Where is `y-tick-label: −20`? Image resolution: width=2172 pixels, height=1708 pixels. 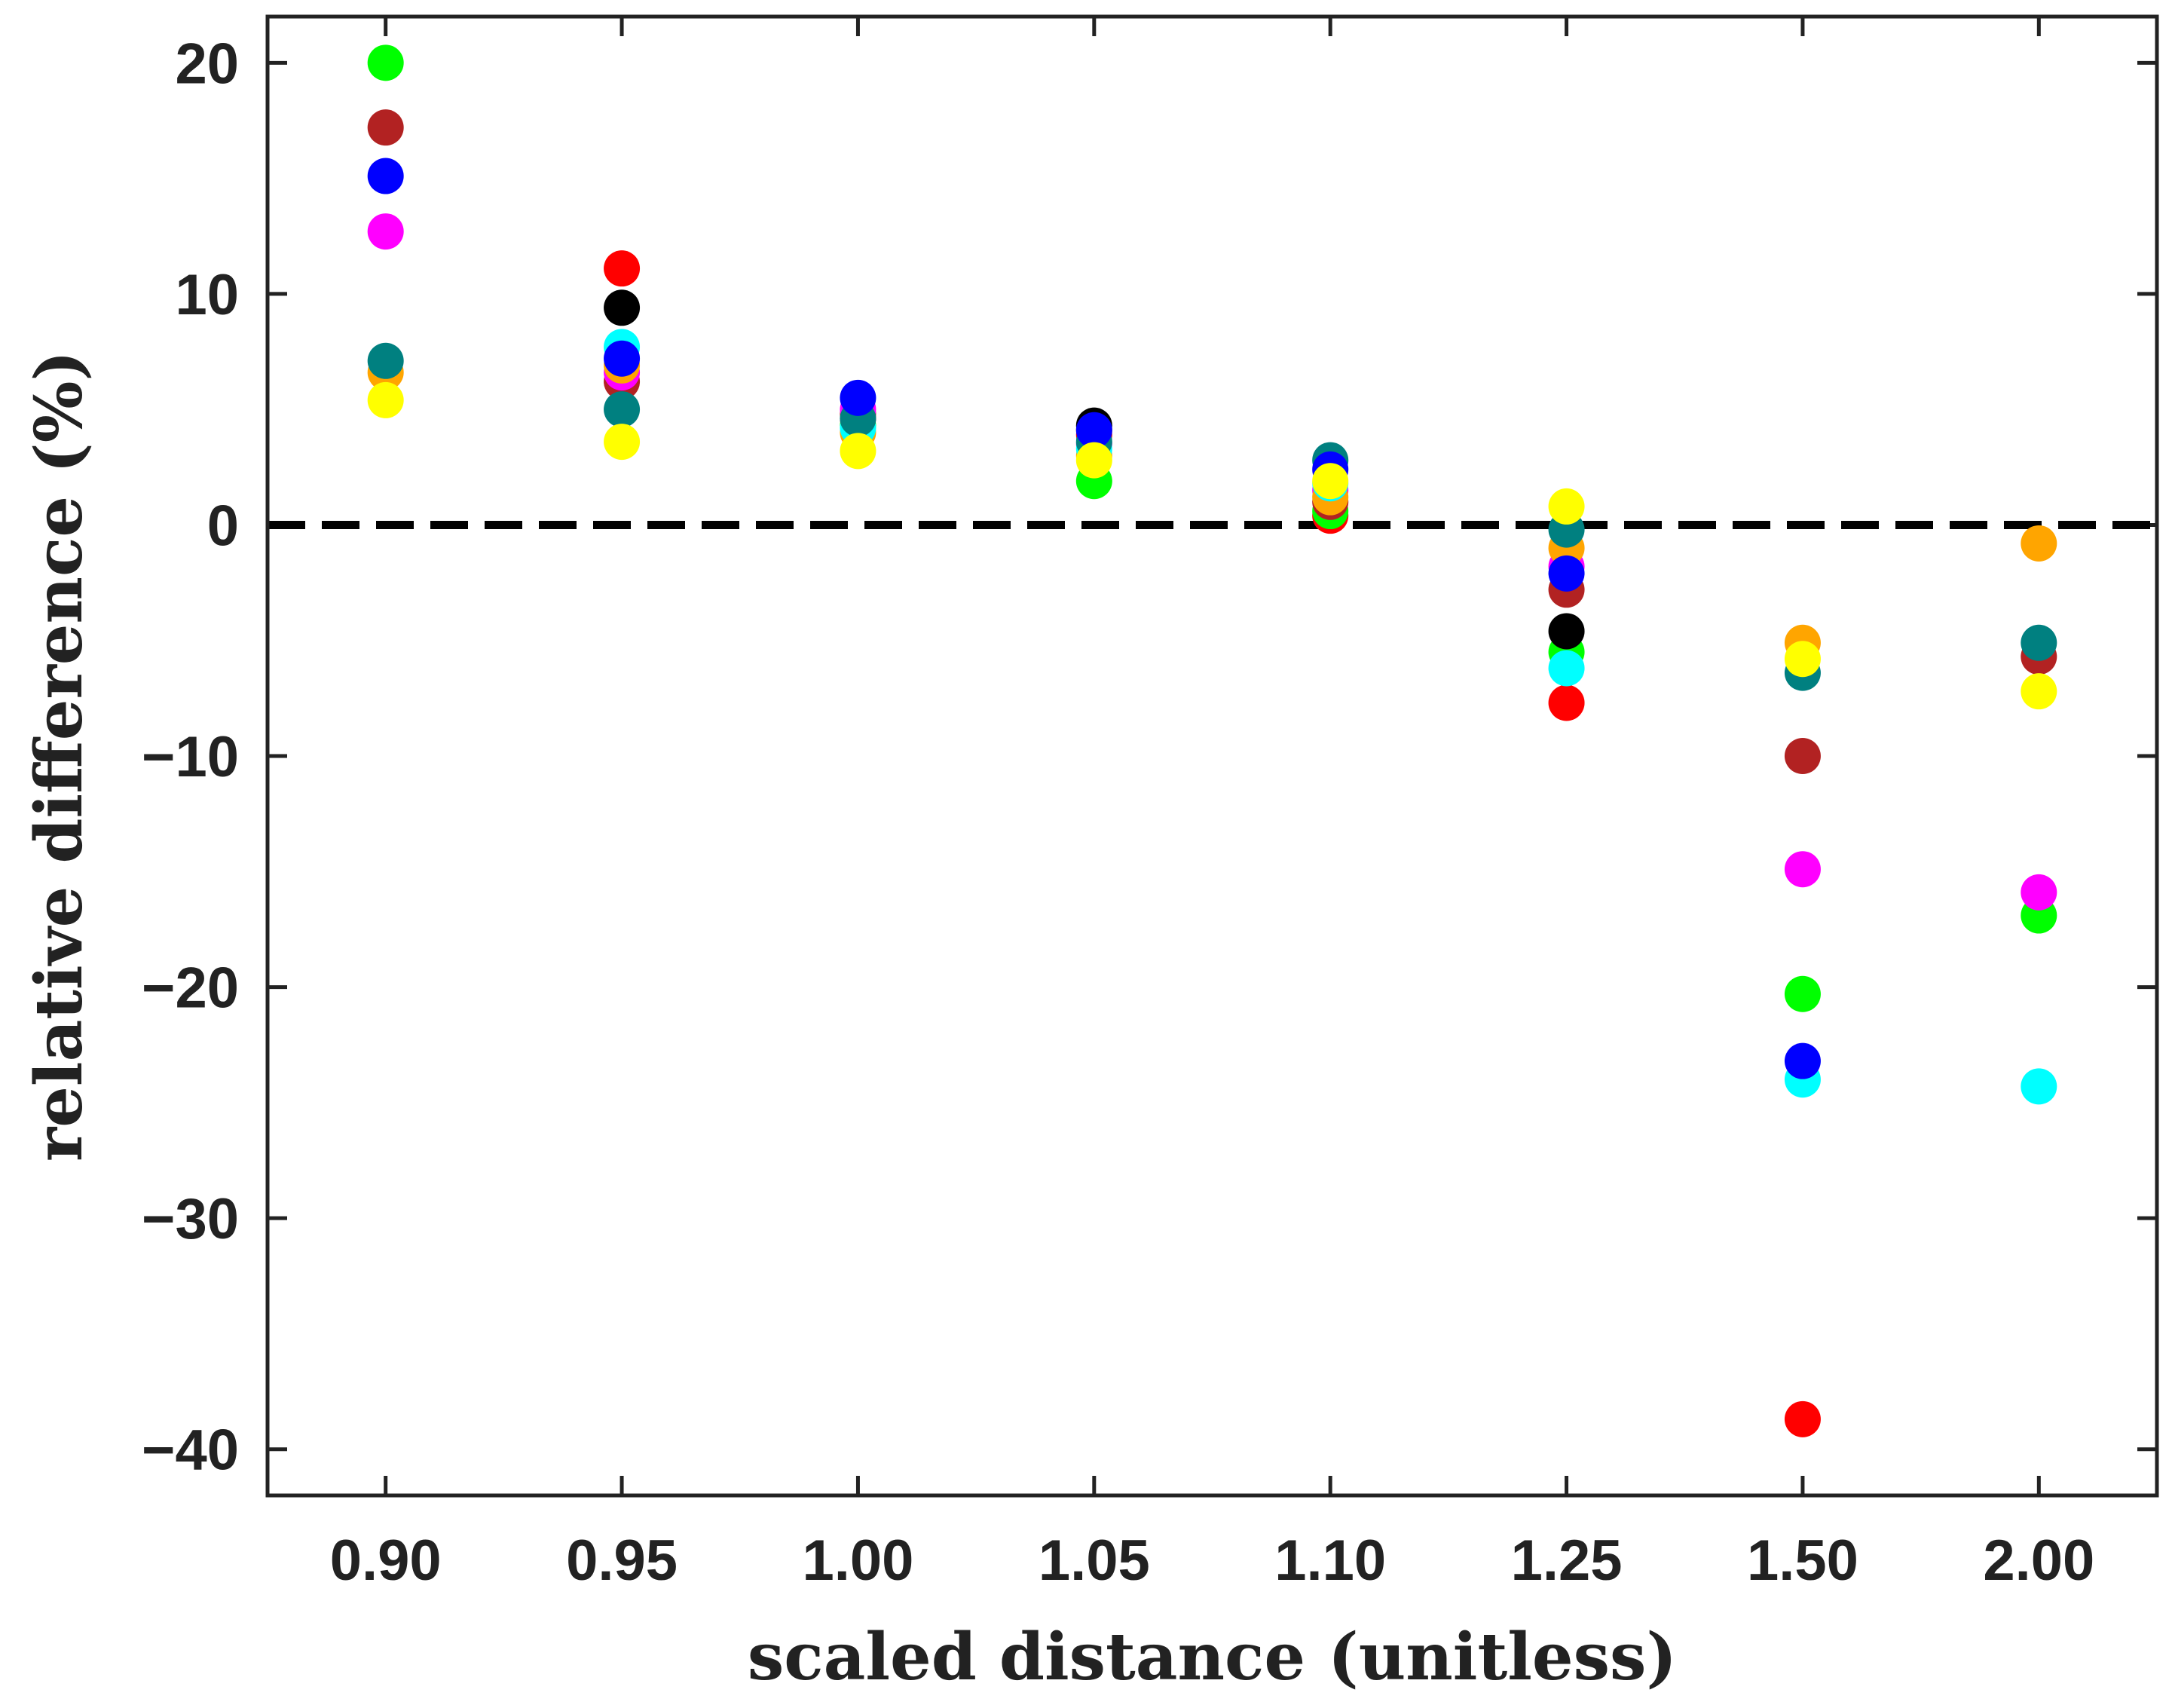 y-tick-label: −20 is located at coordinates (190, 989).